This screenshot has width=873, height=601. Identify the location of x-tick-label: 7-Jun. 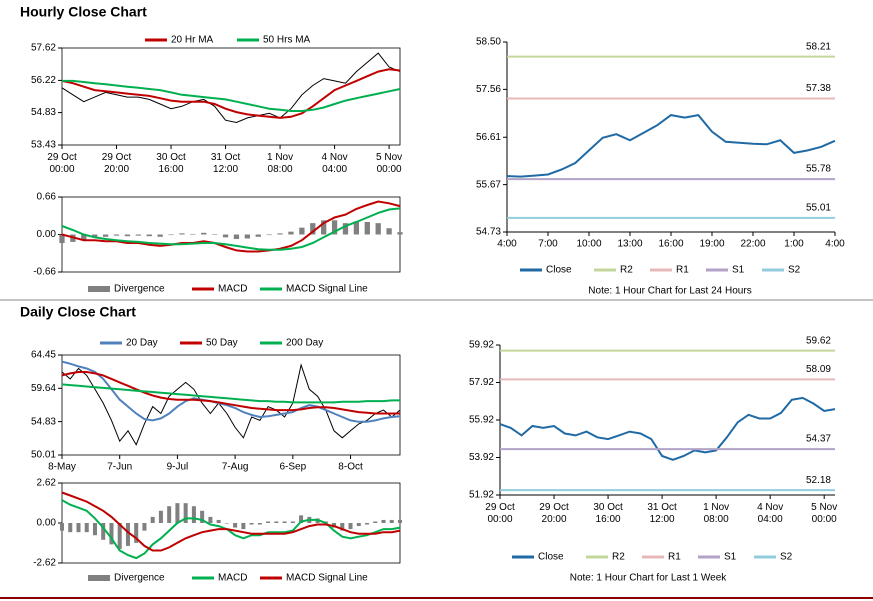
(119, 467).